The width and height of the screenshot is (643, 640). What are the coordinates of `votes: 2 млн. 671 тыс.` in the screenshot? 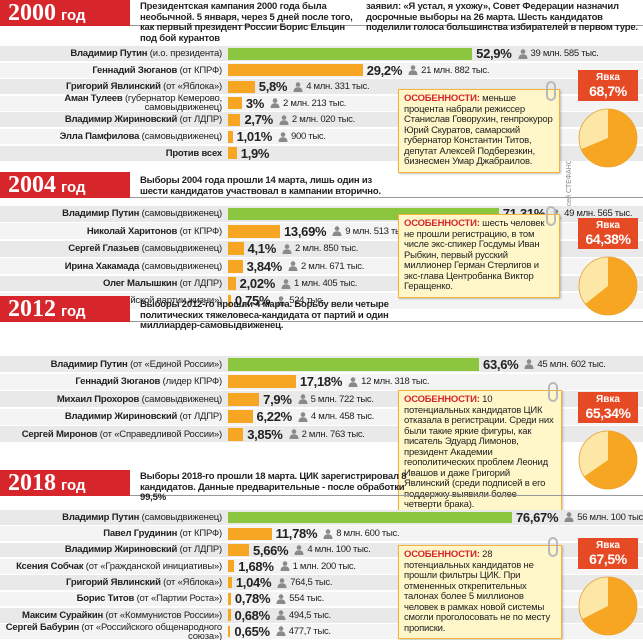 It's located at (326, 266).